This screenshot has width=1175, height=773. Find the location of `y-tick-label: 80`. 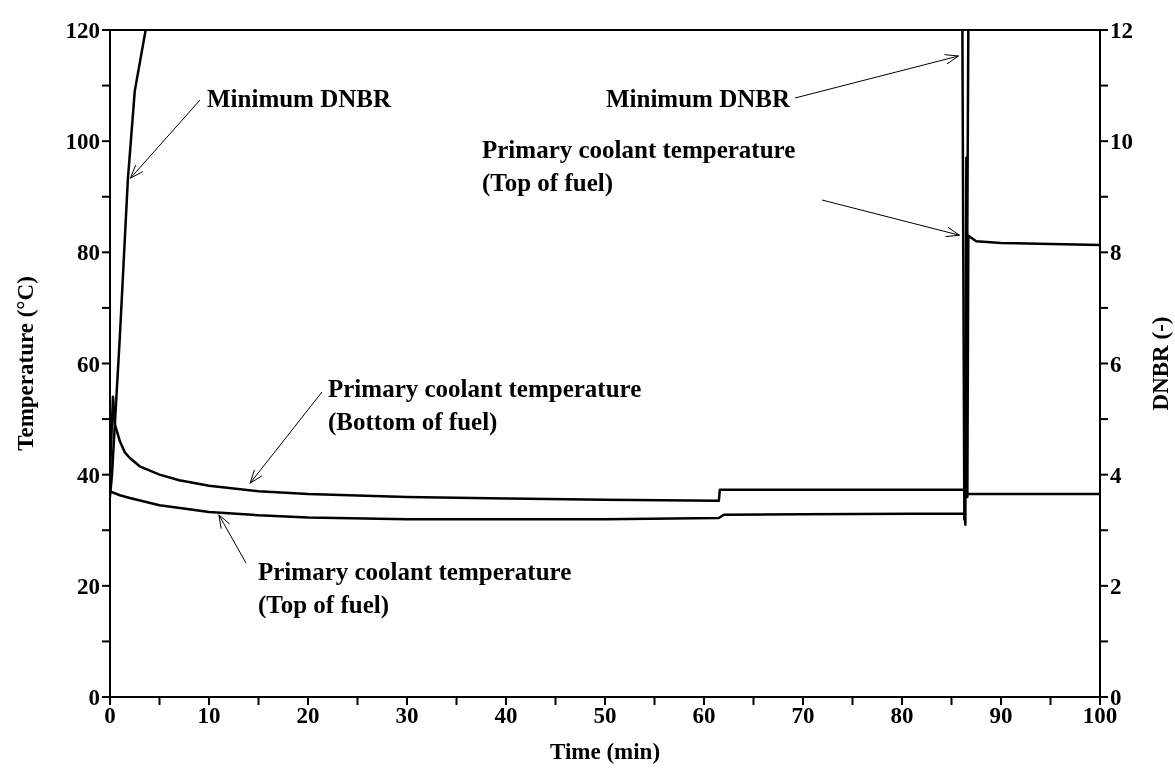

y-tick-label: 80 is located at coordinates (88, 253).